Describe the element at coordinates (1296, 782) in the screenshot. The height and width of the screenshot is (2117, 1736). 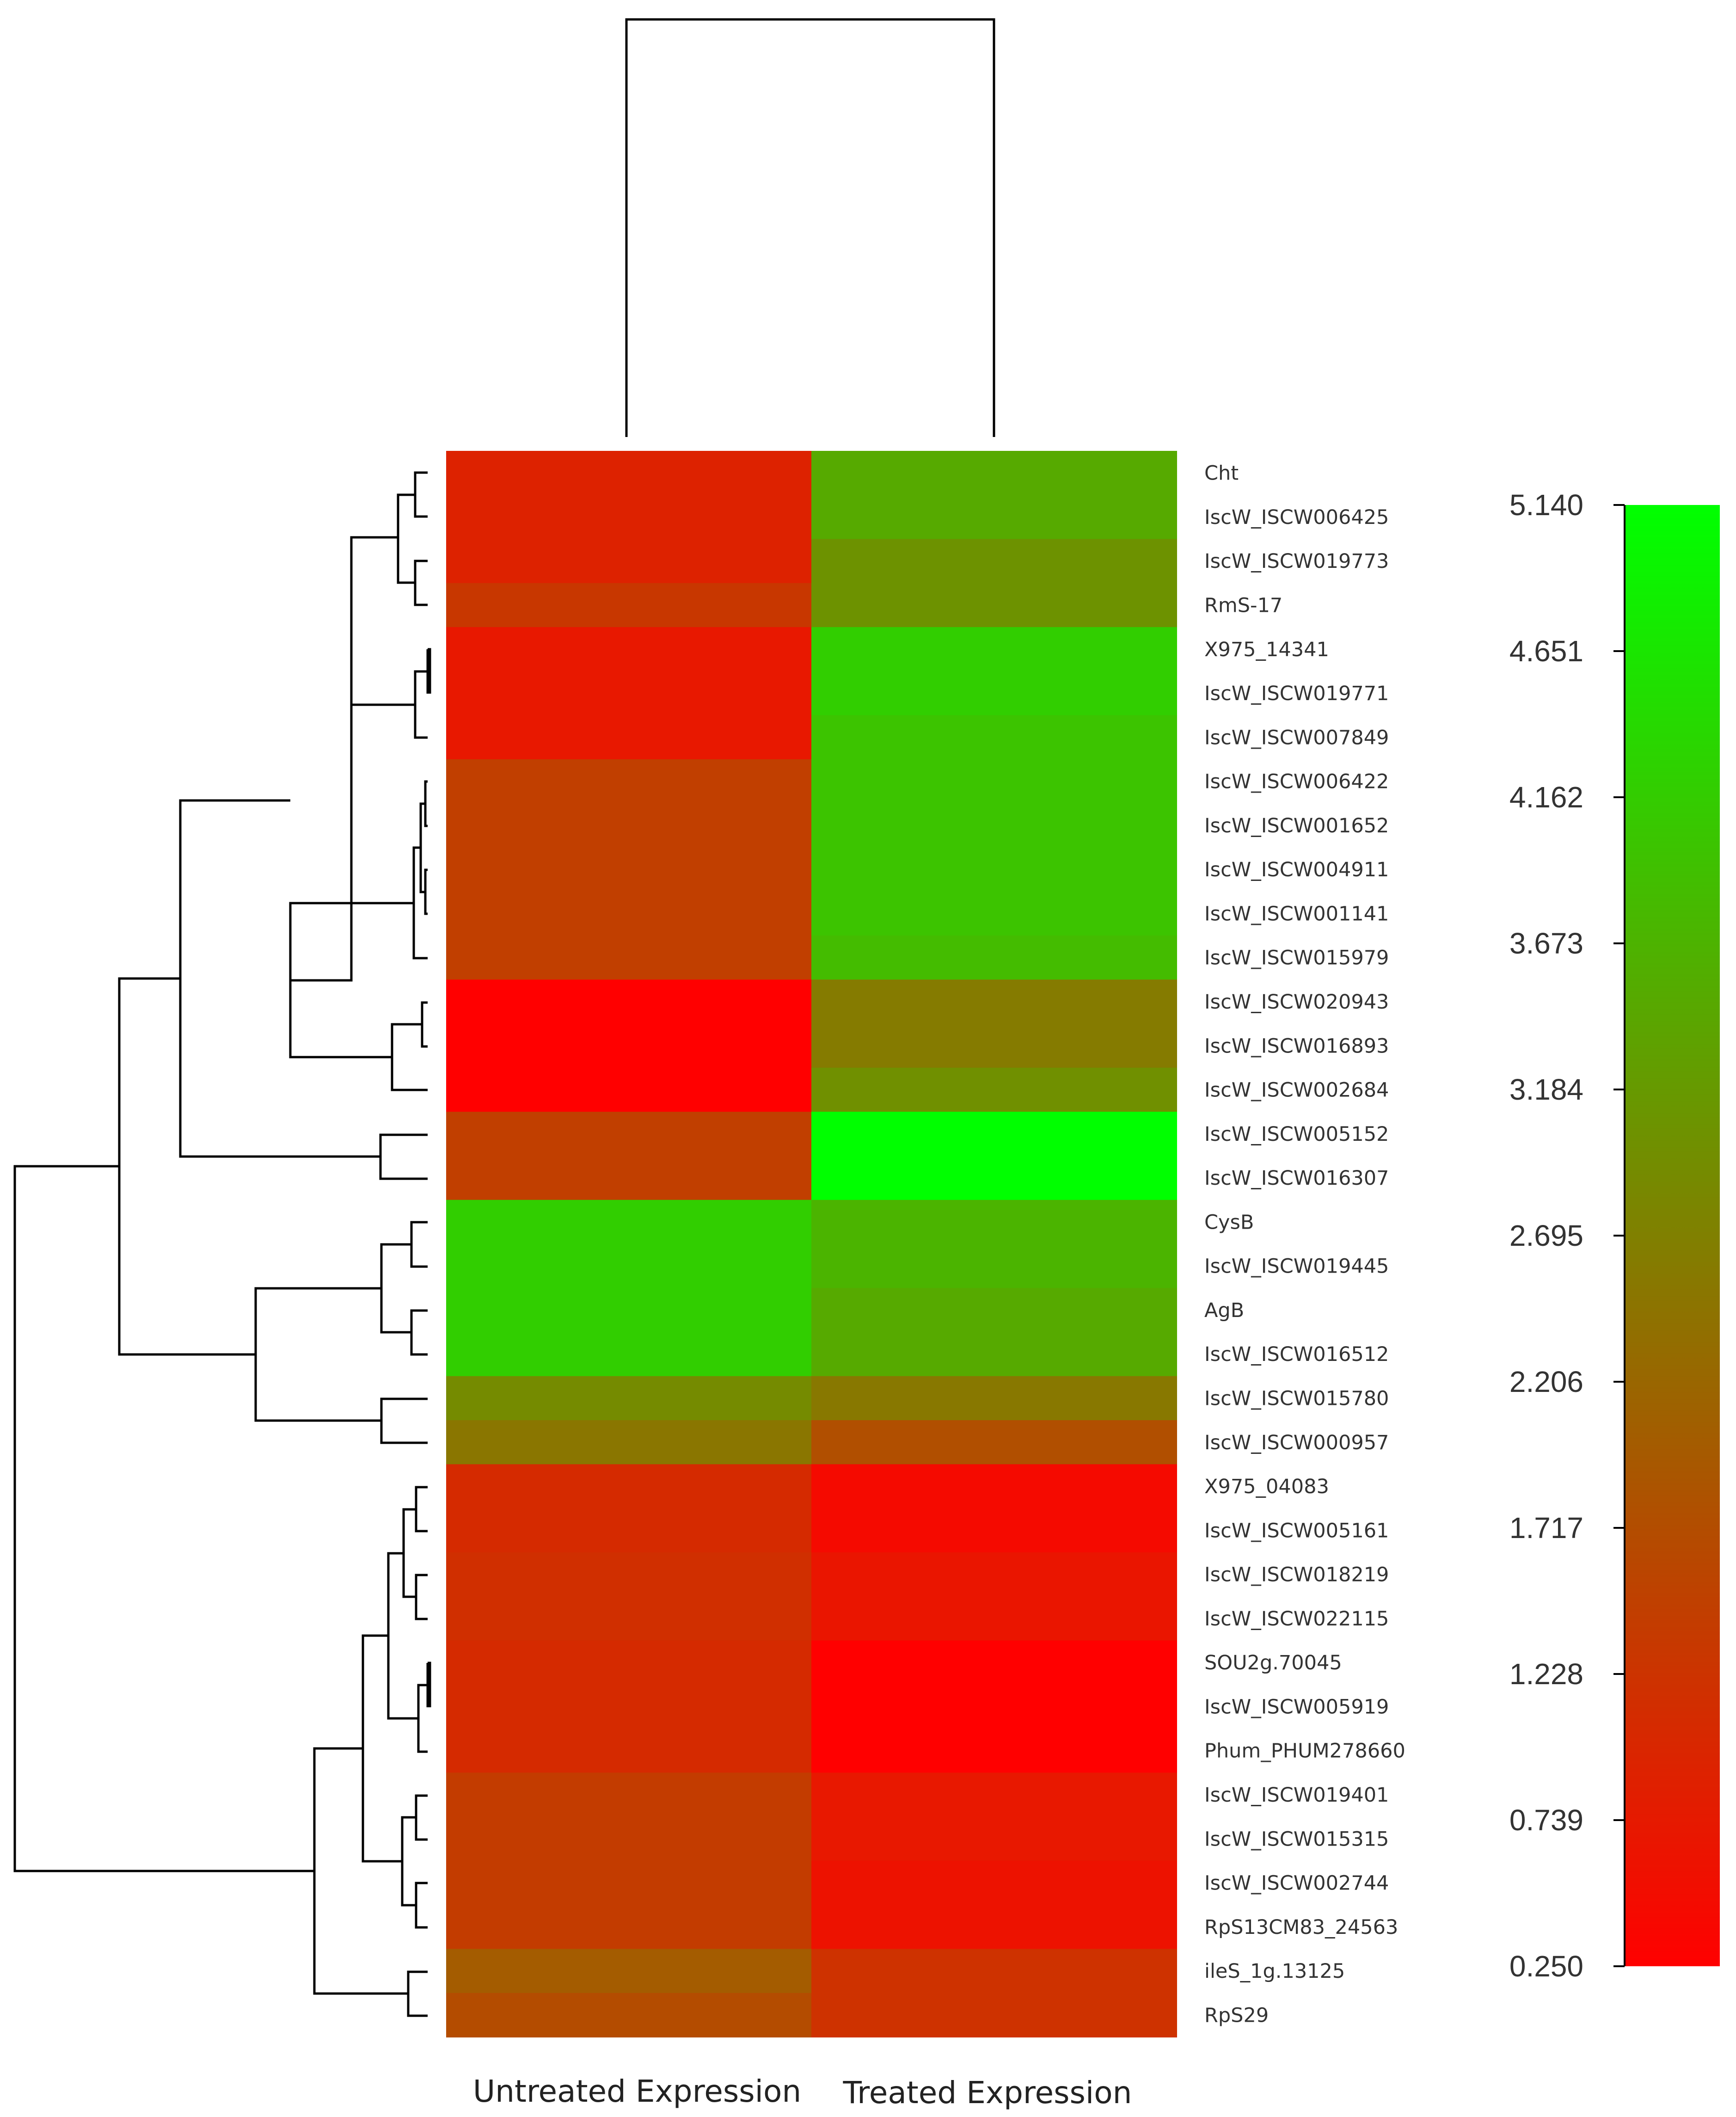
I see `row-label: IscW_ISCW006422` at that location.